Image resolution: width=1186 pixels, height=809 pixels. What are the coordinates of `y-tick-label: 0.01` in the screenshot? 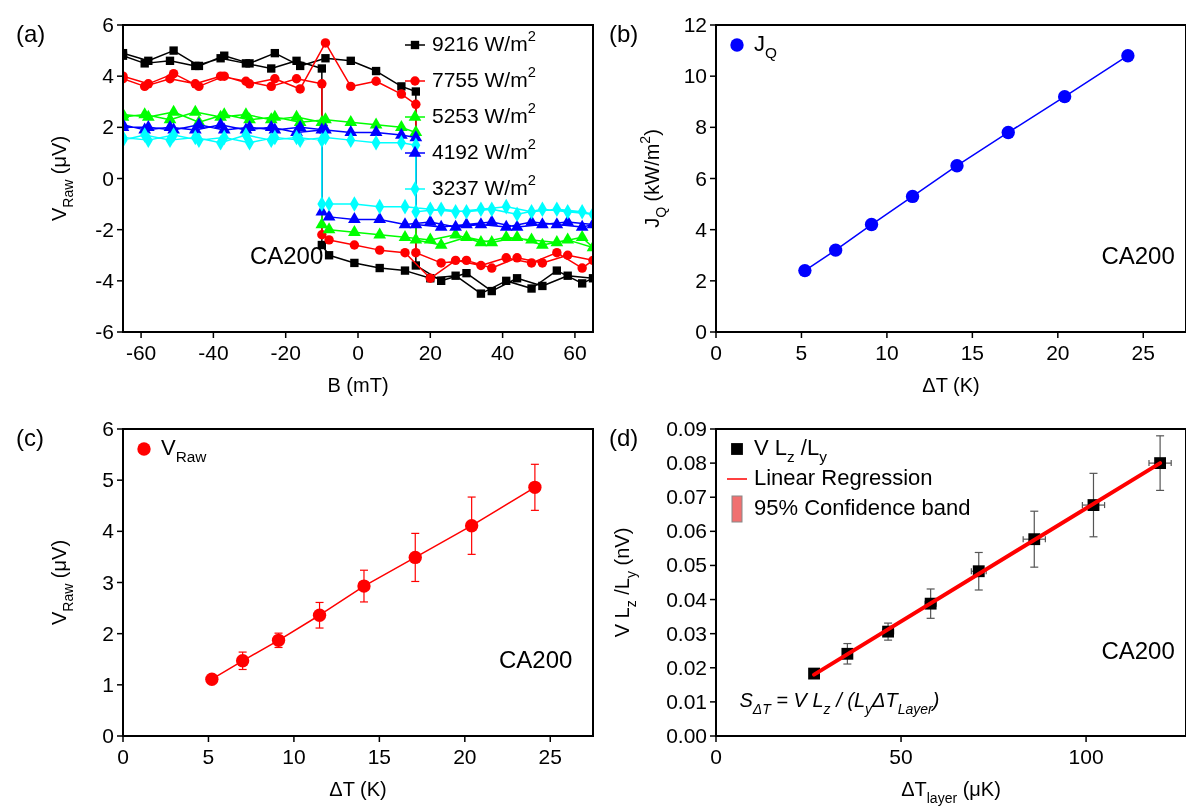 It's located at (686, 701).